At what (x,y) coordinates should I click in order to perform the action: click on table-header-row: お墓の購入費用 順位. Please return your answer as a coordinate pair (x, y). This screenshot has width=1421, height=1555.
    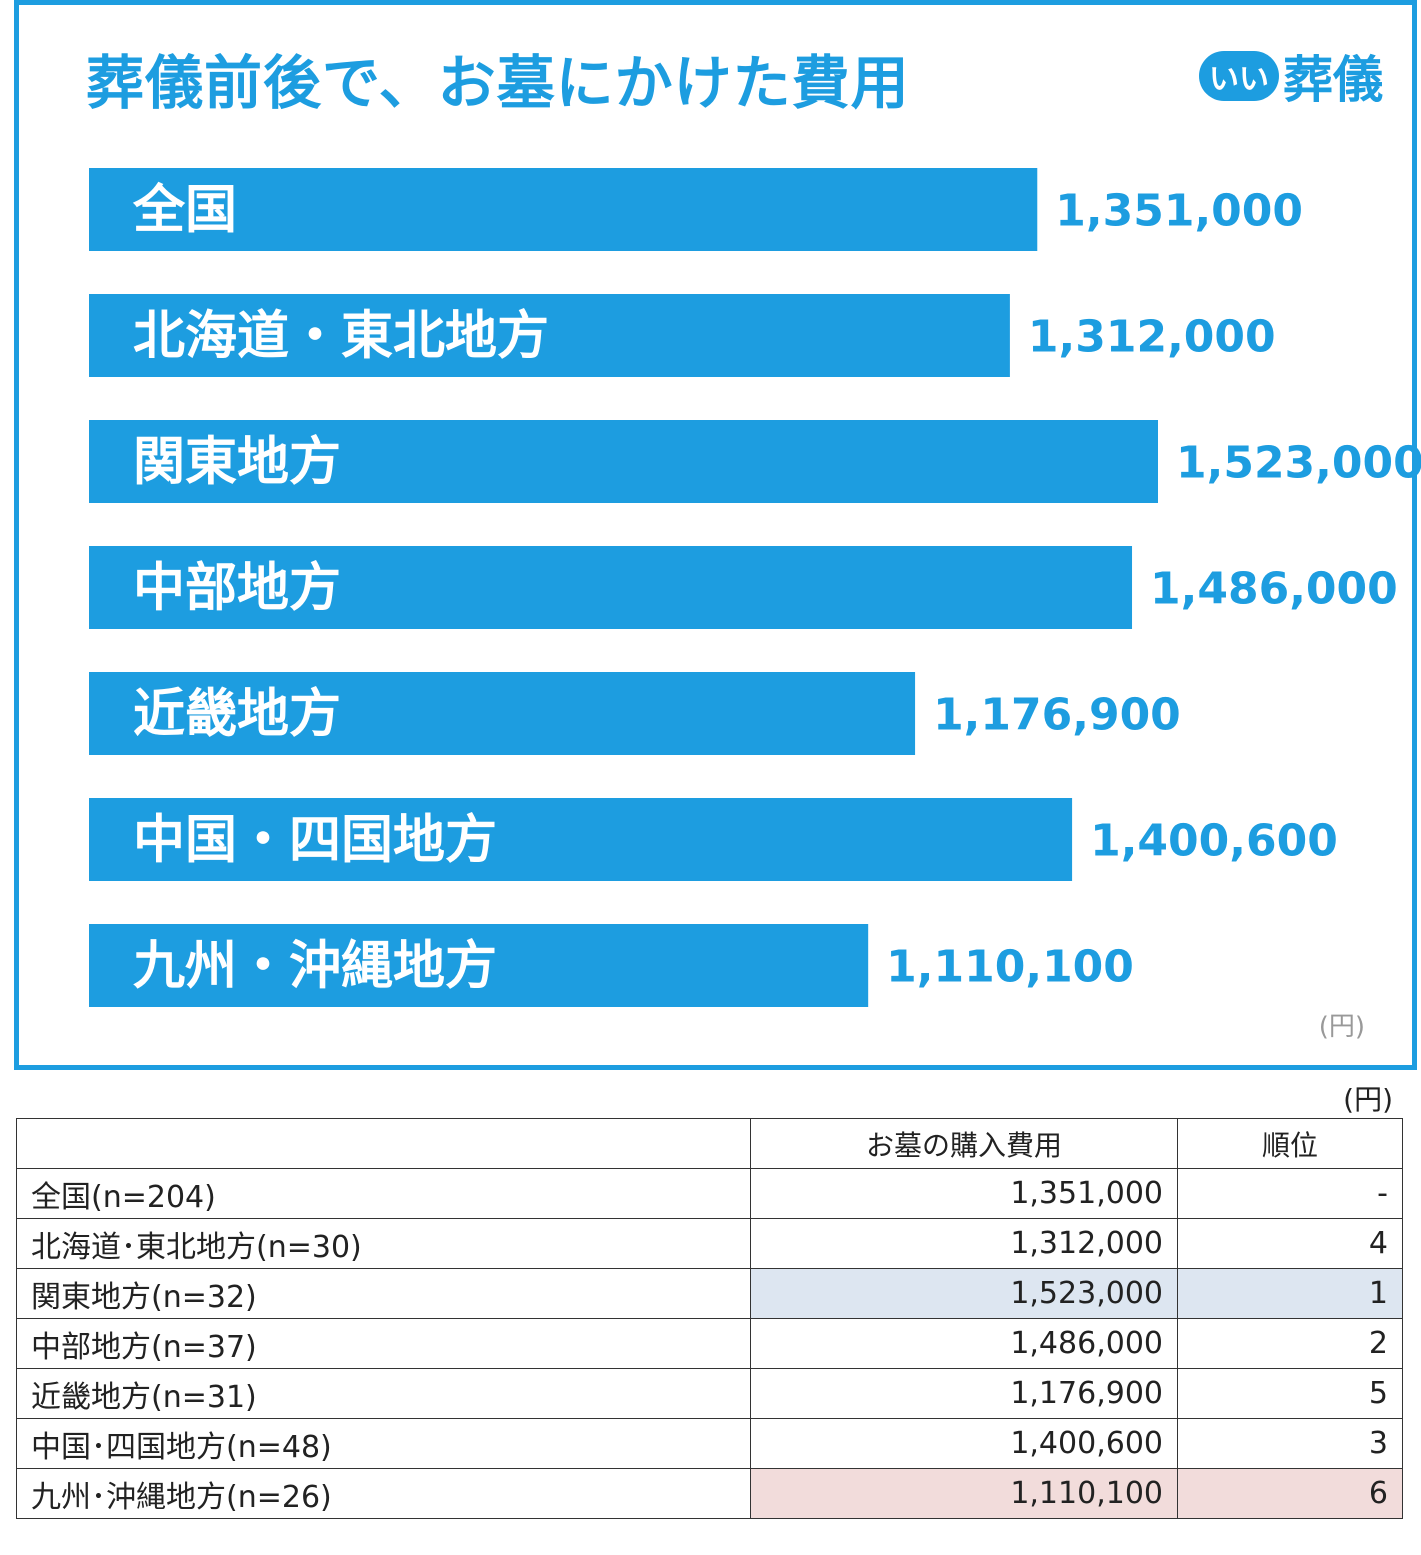
    Looking at the image, I should click on (709, 1143).